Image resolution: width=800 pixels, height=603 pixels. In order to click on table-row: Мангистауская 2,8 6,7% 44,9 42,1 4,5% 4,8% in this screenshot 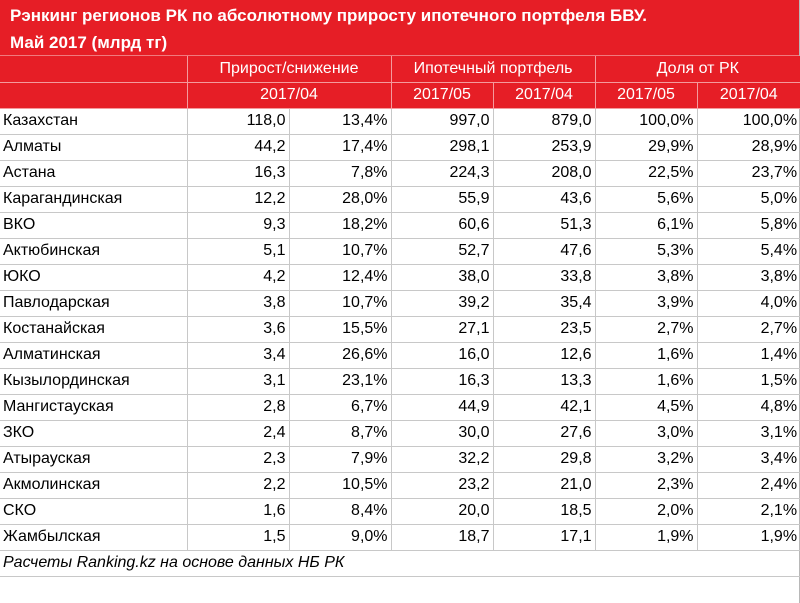, I will do `click(400, 407)`.